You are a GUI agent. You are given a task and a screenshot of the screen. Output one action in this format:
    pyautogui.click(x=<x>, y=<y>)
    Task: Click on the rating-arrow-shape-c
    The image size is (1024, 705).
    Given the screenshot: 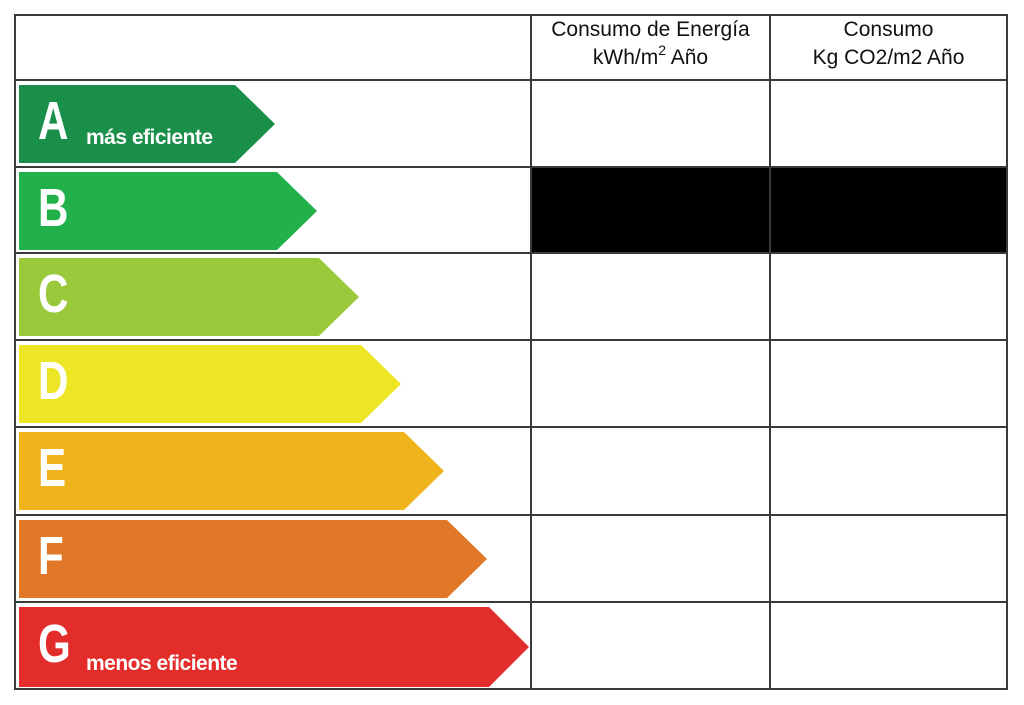 What is the action you would take?
    pyautogui.click(x=189, y=297)
    